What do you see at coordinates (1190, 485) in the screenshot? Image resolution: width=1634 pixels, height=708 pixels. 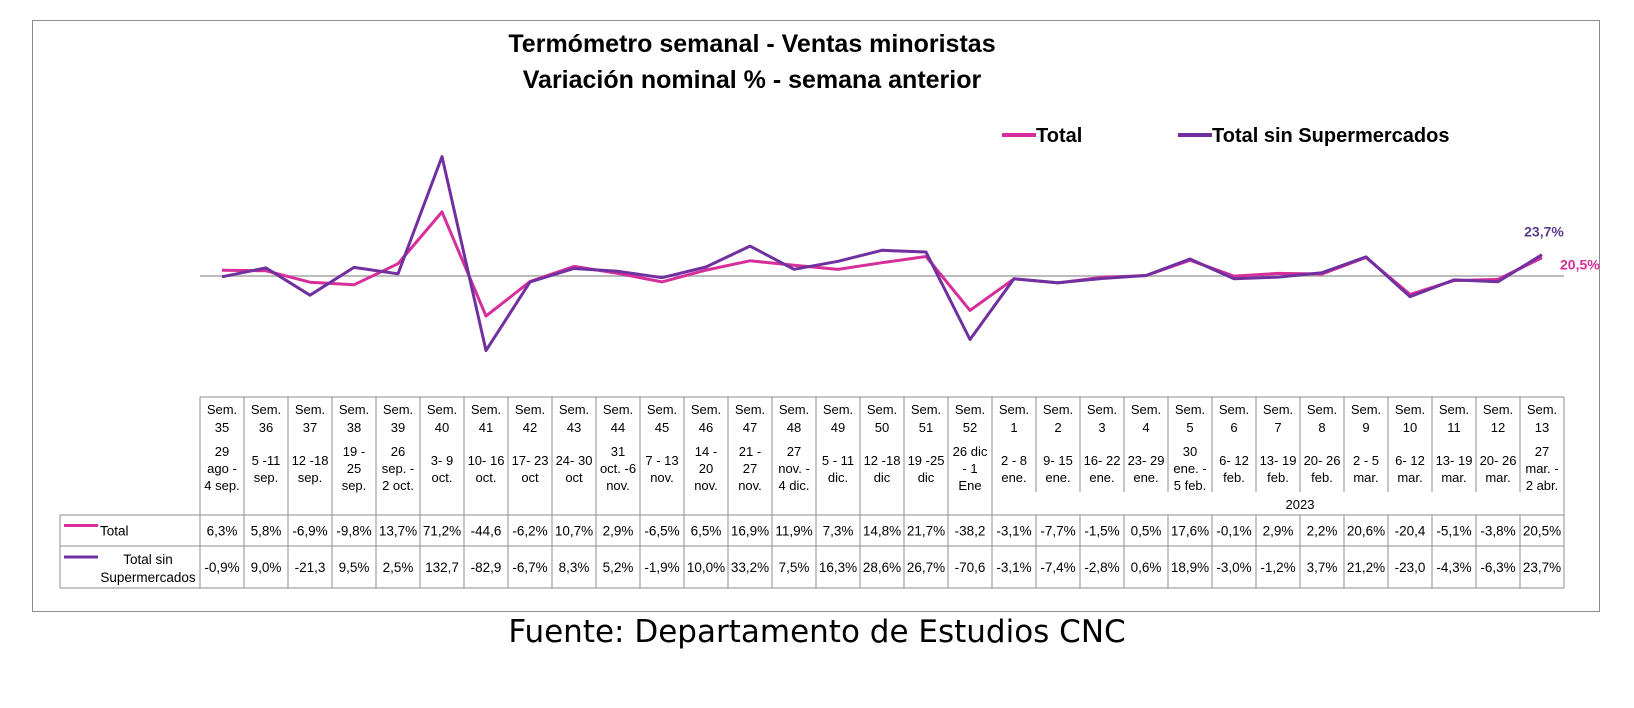 I see `date-label: 5 feb.` at bounding box center [1190, 485].